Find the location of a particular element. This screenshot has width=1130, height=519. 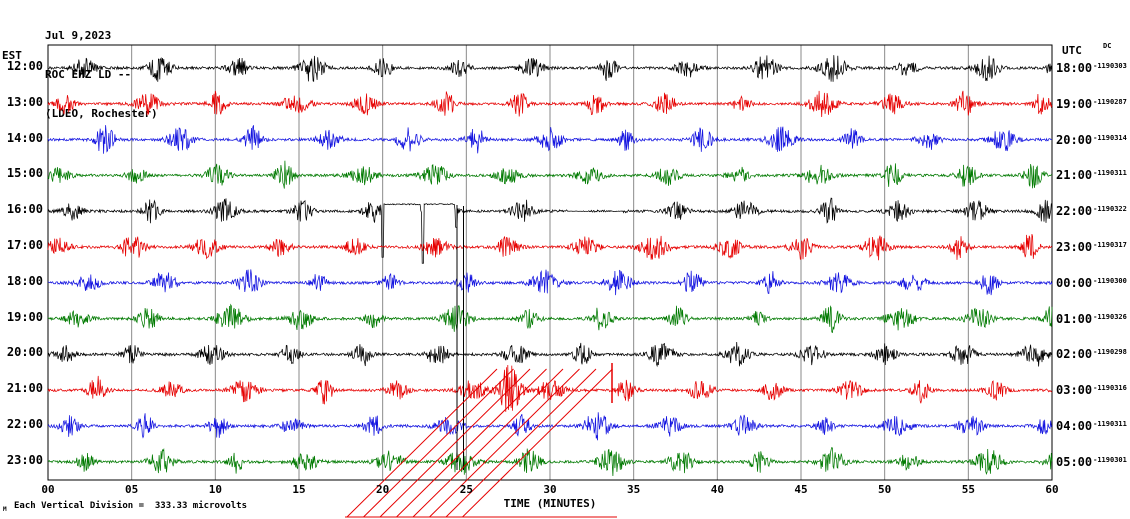

utc-hour-text: 23:00 is located at coordinates (1074, 247).